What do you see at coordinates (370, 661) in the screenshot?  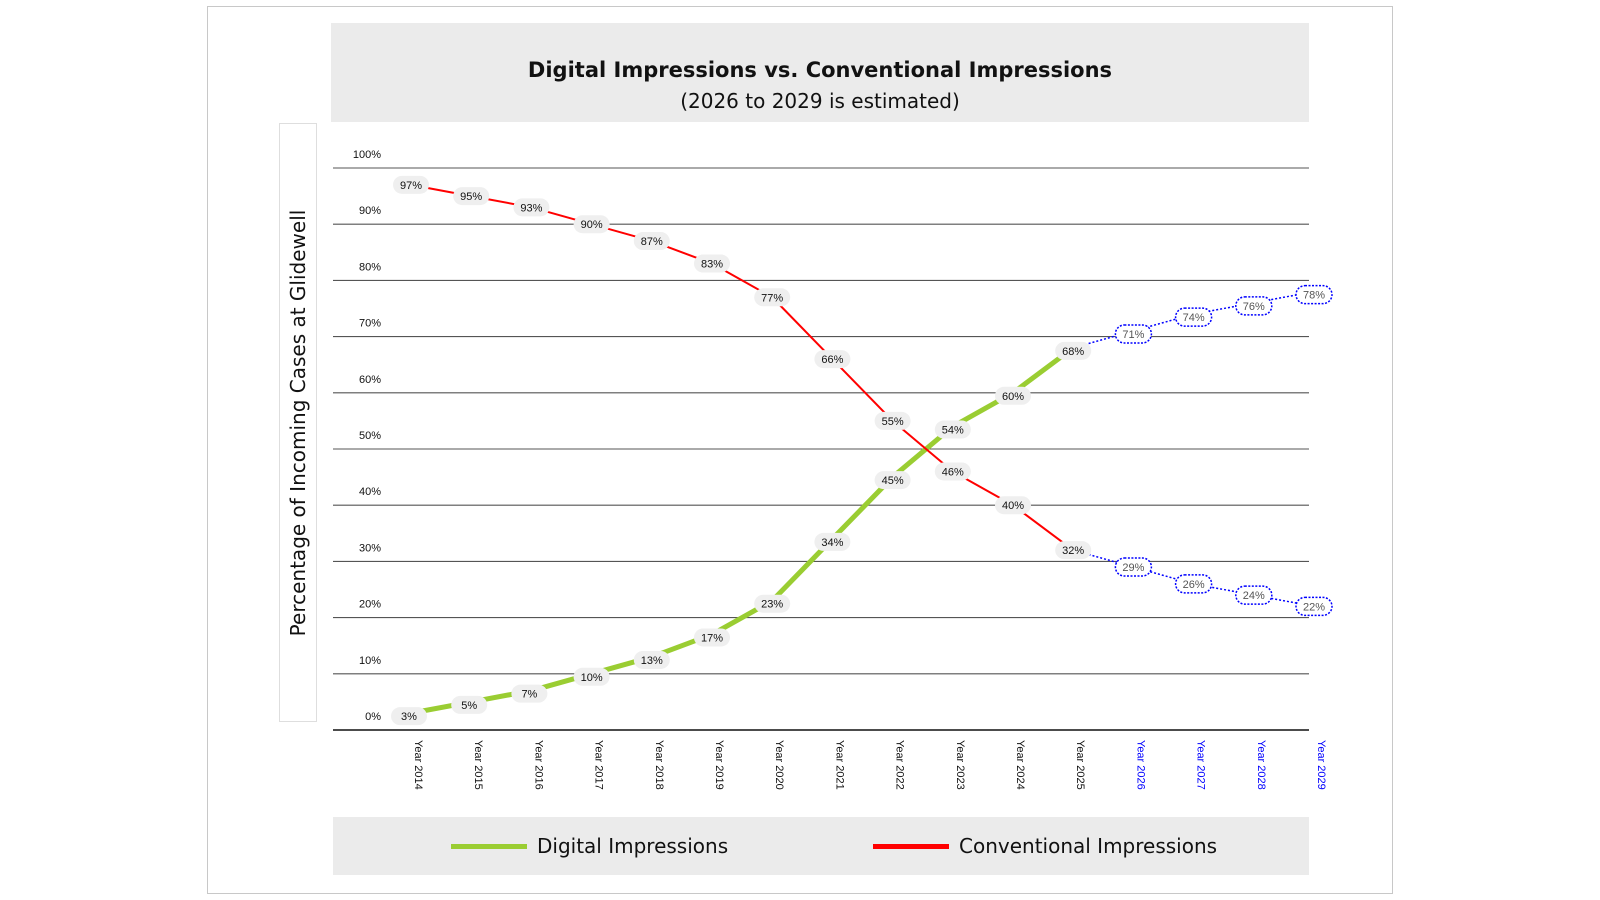 I see `y-tick-label: 10%` at bounding box center [370, 661].